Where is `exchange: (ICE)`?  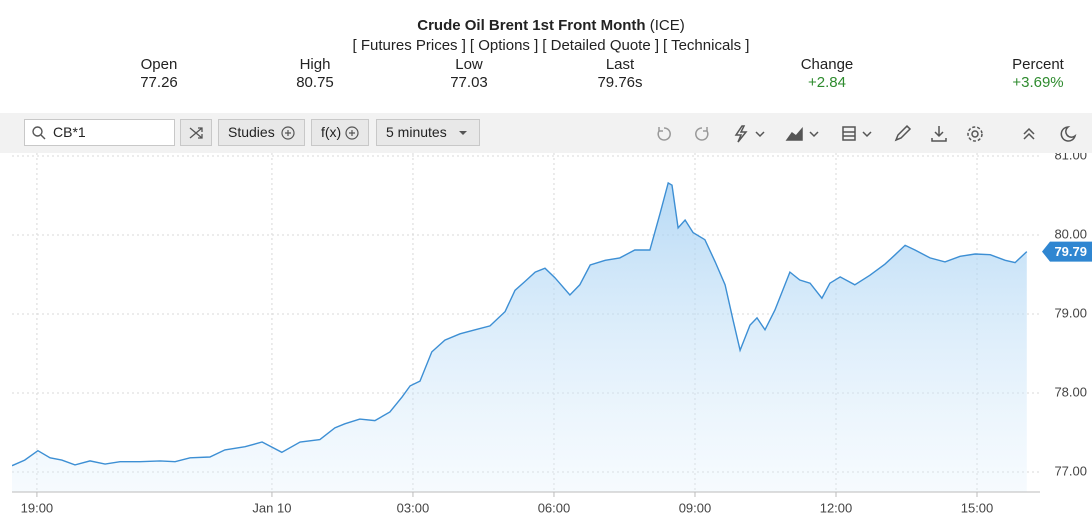
exchange: (ICE) is located at coordinates (667, 25).